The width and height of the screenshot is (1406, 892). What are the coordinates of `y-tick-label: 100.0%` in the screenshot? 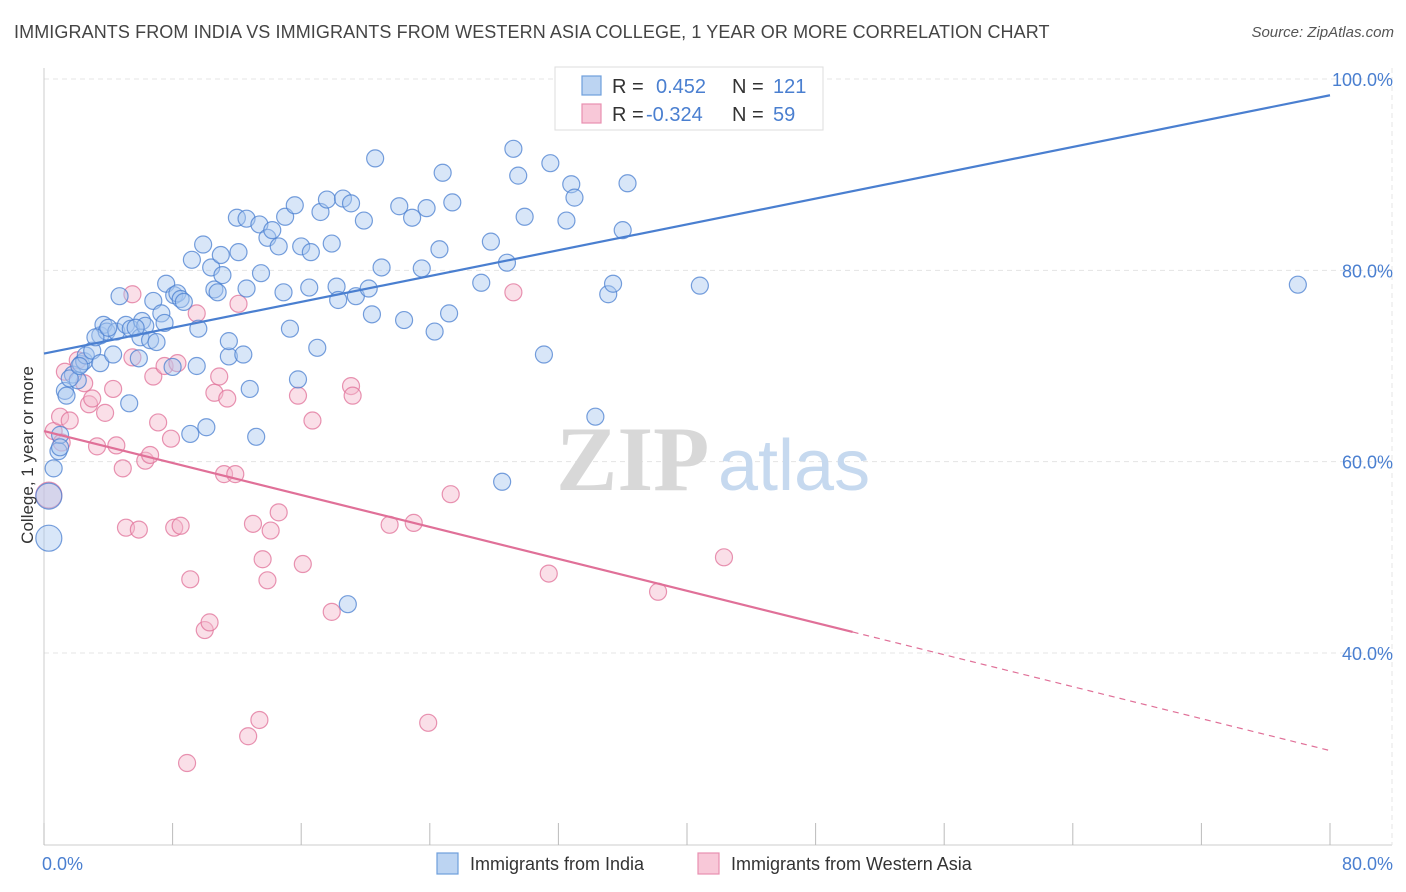 It's located at (1362, 80).